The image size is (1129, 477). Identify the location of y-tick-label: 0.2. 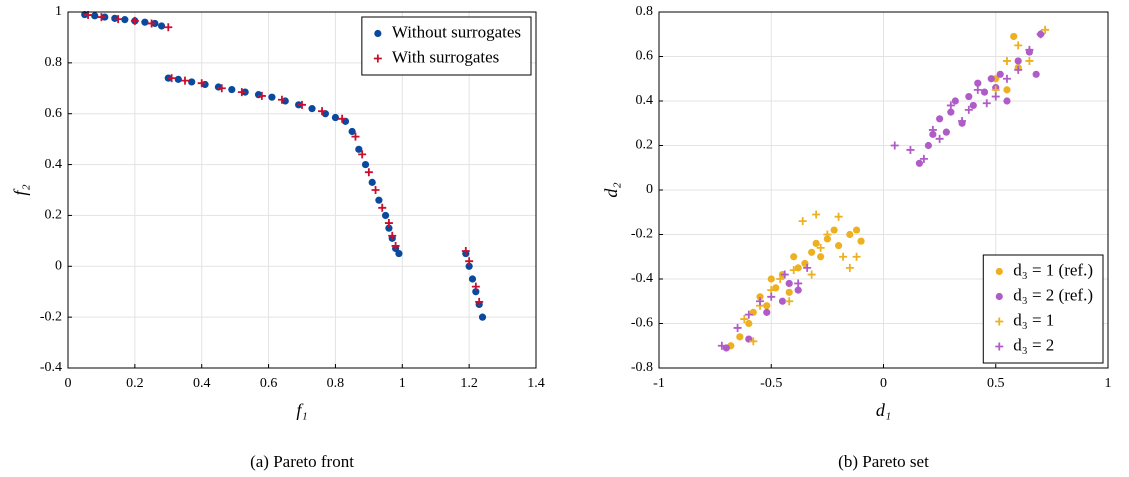
(54, 215).